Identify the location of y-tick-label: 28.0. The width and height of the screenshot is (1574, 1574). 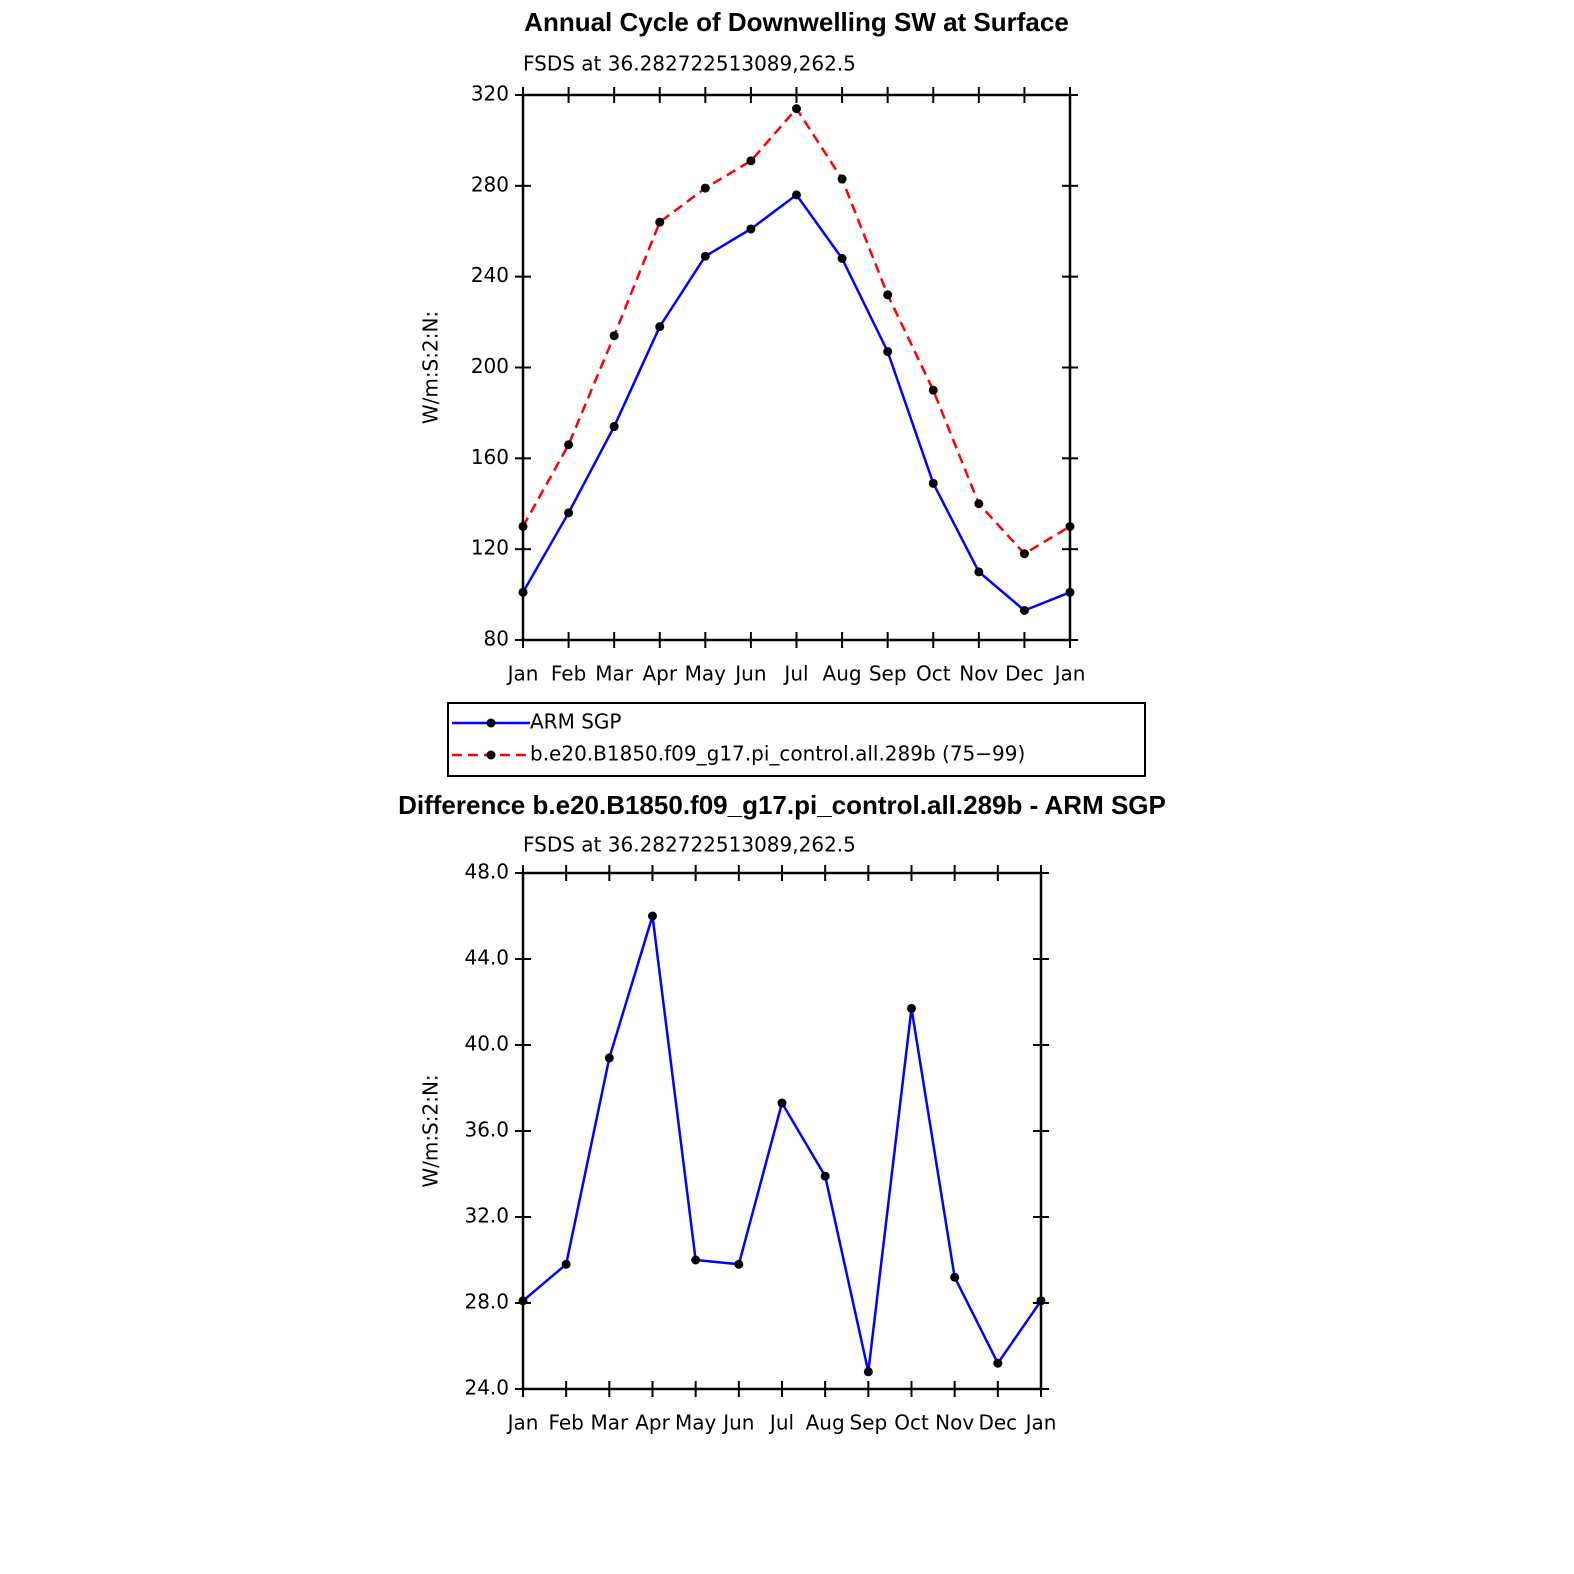
(486, 1302).